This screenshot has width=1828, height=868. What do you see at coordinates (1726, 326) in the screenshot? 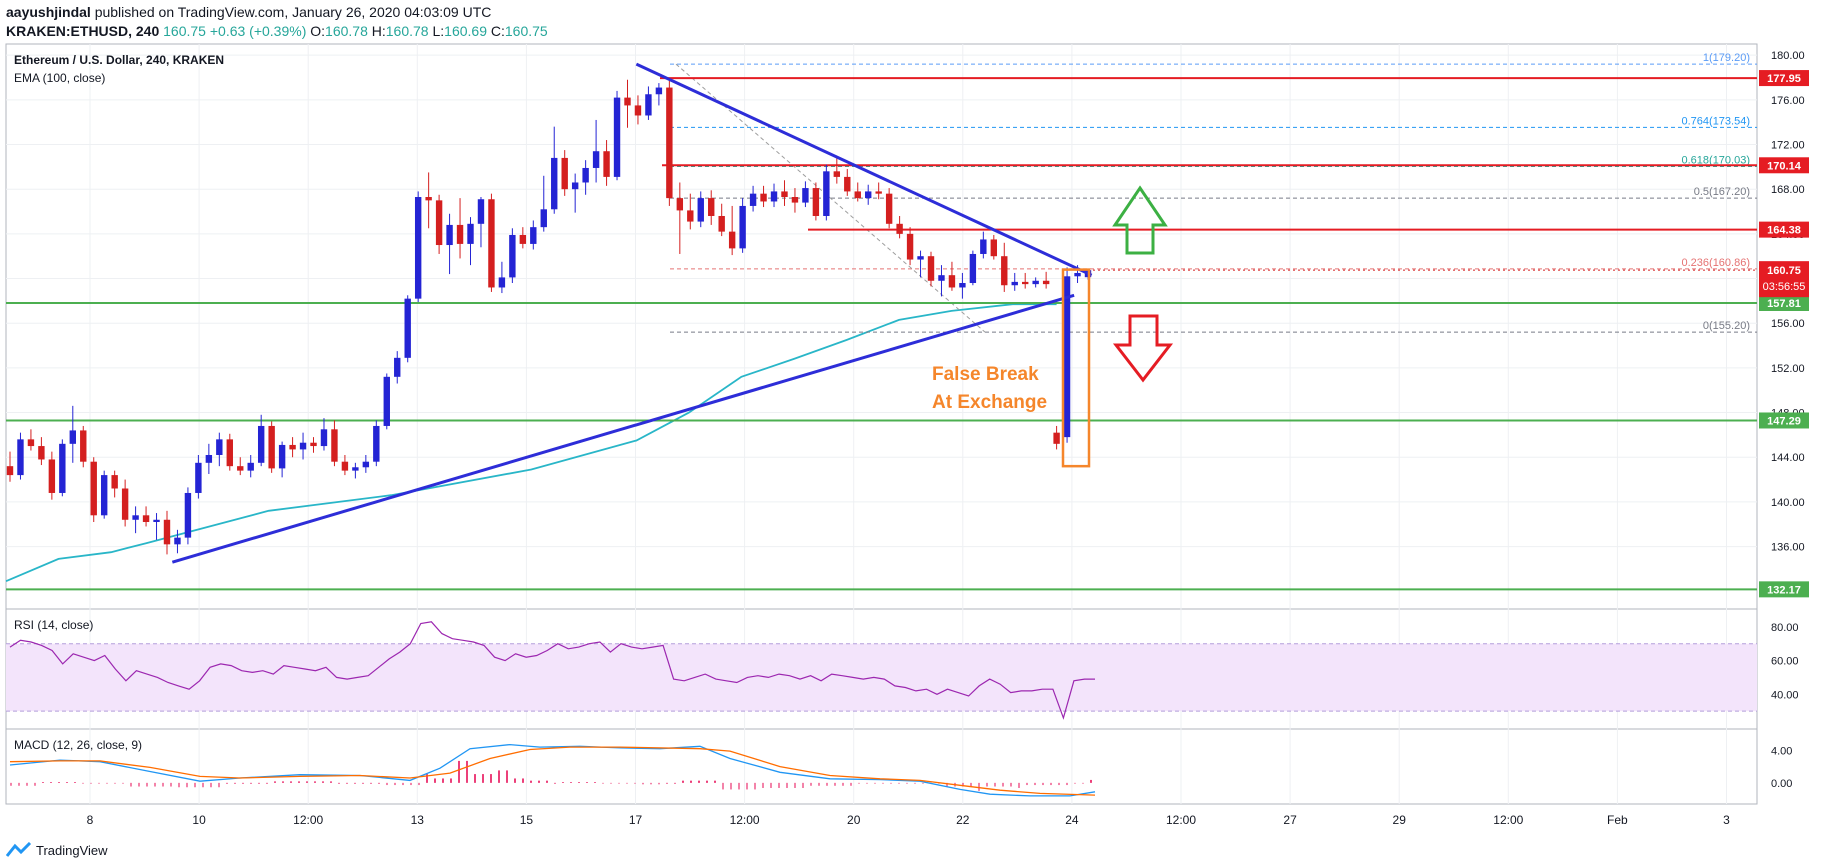
I see `fib-level-label: 0(155.20)` at bounding box center [1726, 326].